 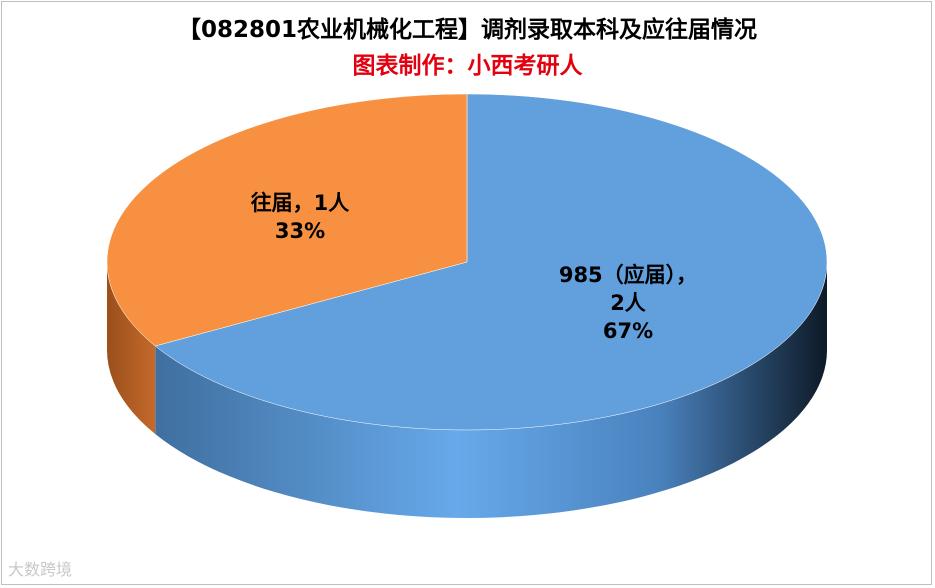 I want to click on chart-title: 【082801农业机械化工程】调剂录取本科及应往届情况, so click(x=467, y=30).